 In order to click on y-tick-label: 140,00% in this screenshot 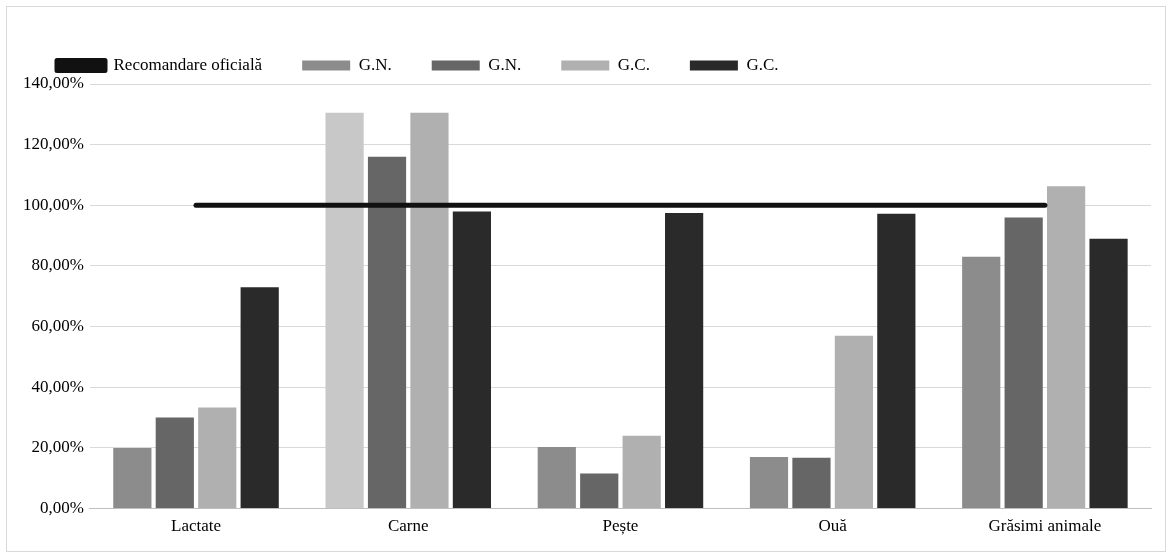, I will do `click(53, 83)`.